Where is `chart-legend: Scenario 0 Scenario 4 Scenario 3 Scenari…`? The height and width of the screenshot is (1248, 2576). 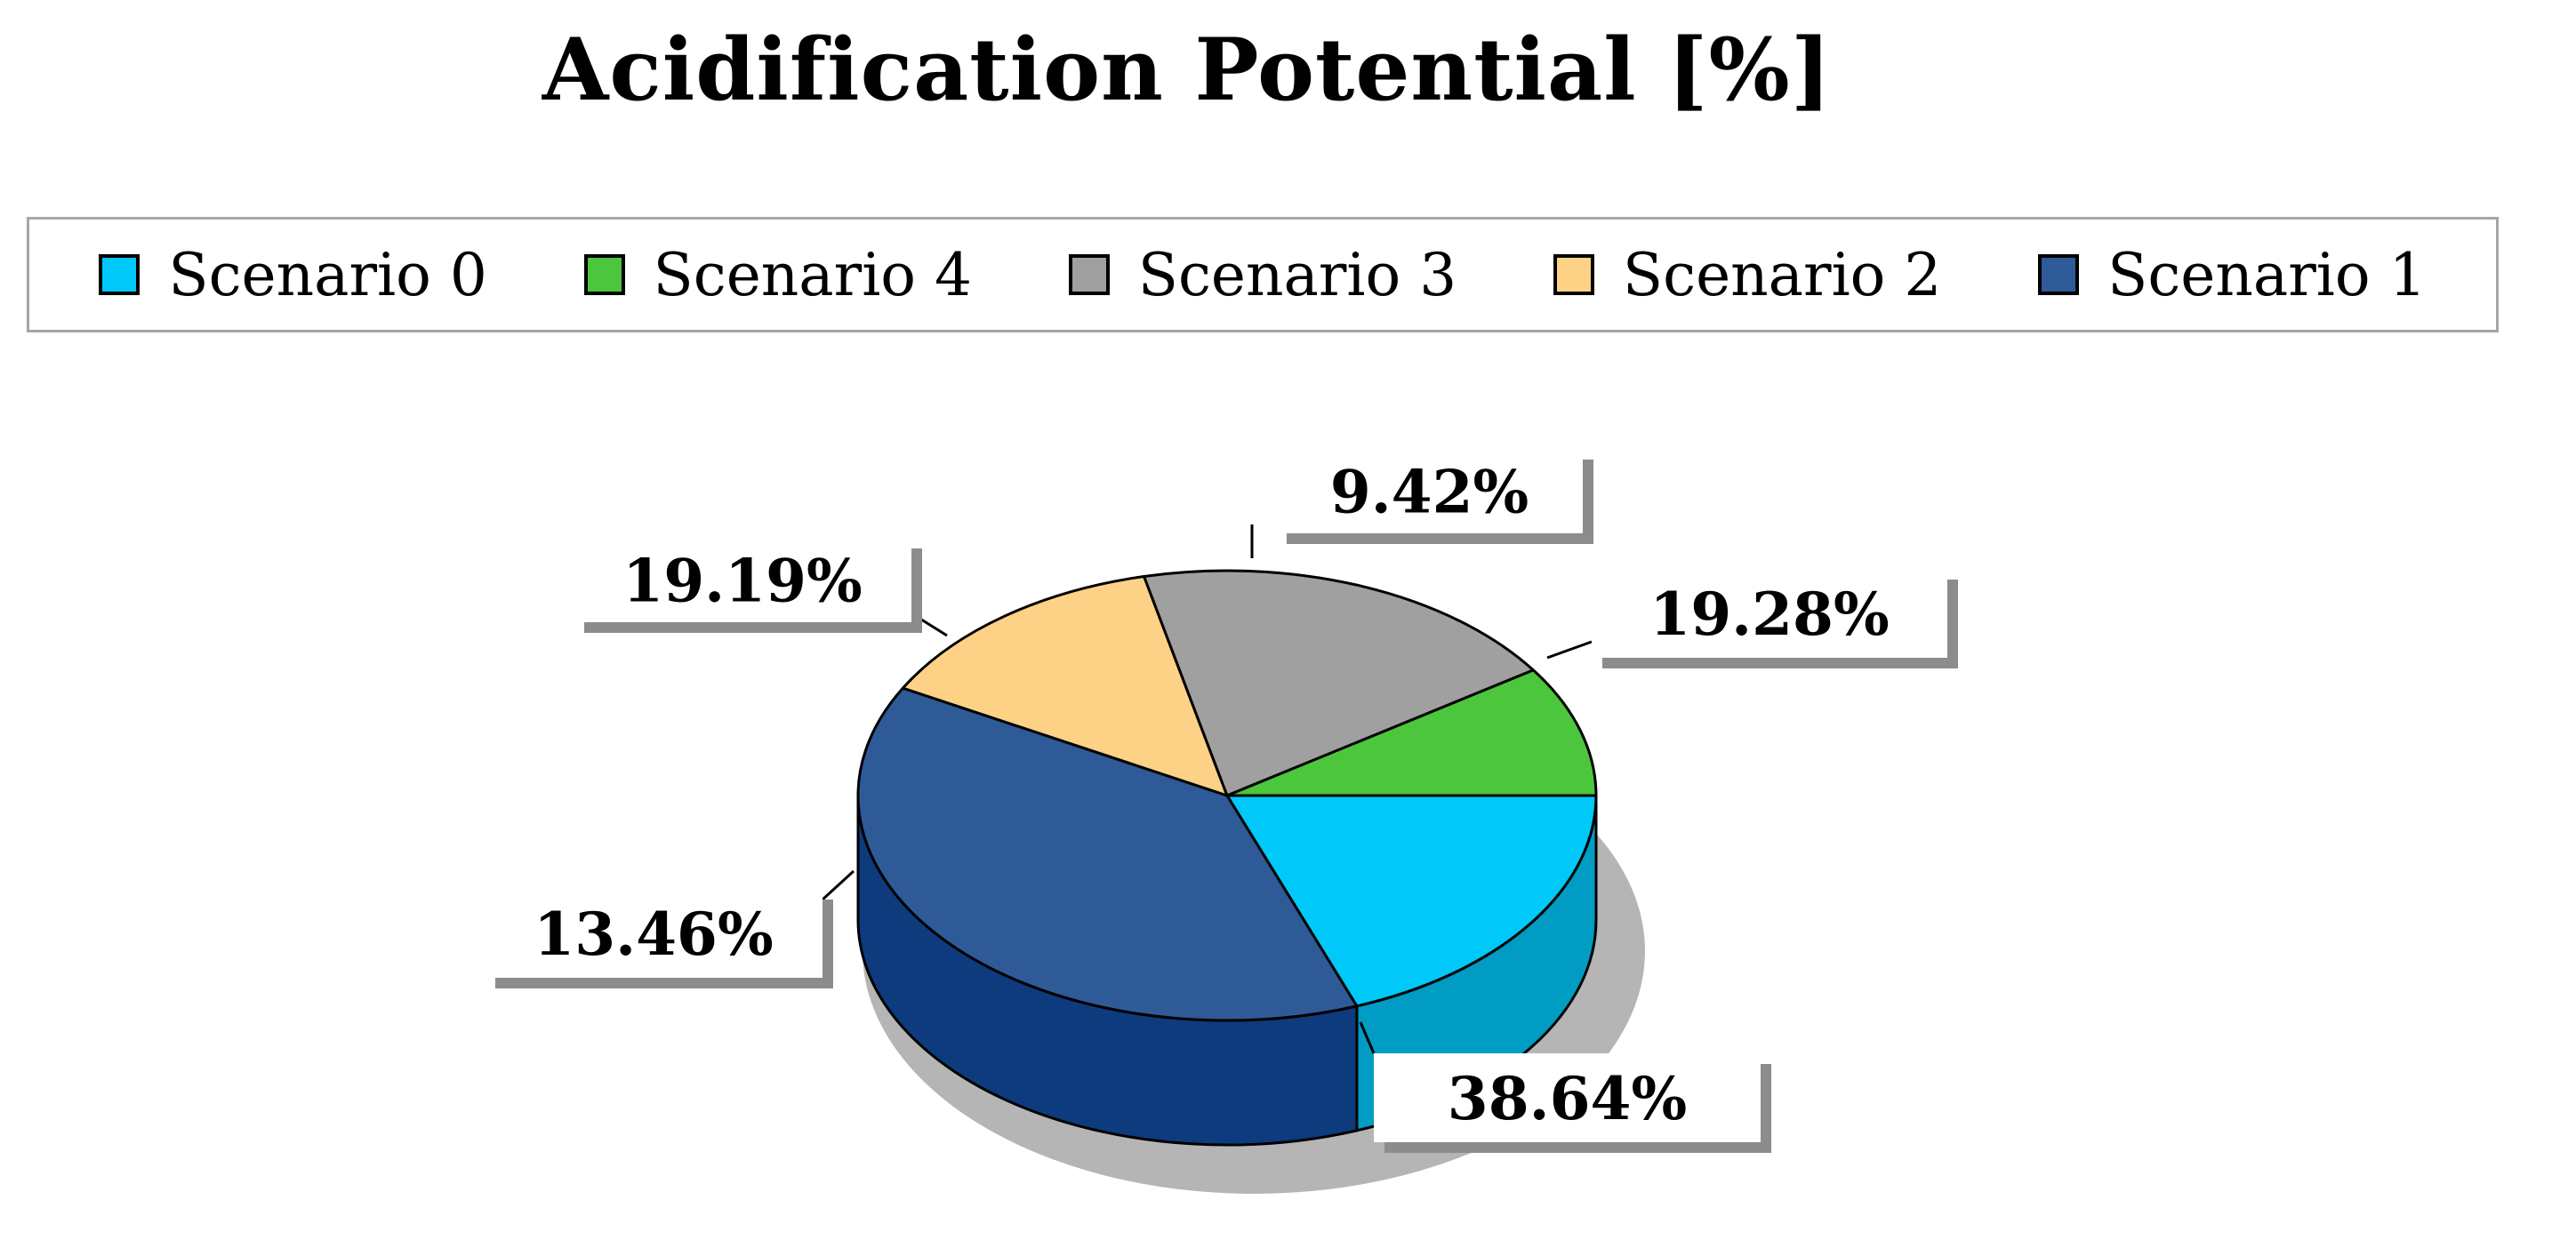
chart-legend: Scenario 0 Scenario 4 Scenario 3 Scenari… is located at coordinates (1263, 274).